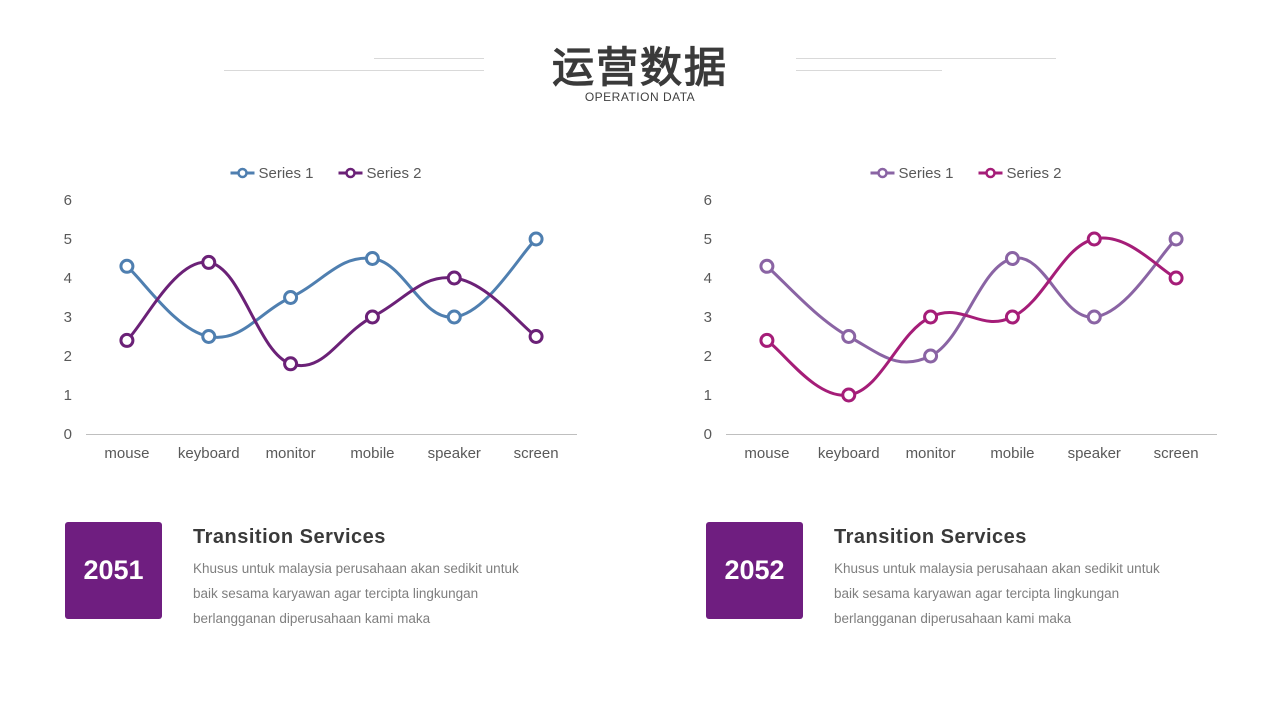 The image size is (1280, 720). I want to click on header-rule-right-top, so click(926, 58).